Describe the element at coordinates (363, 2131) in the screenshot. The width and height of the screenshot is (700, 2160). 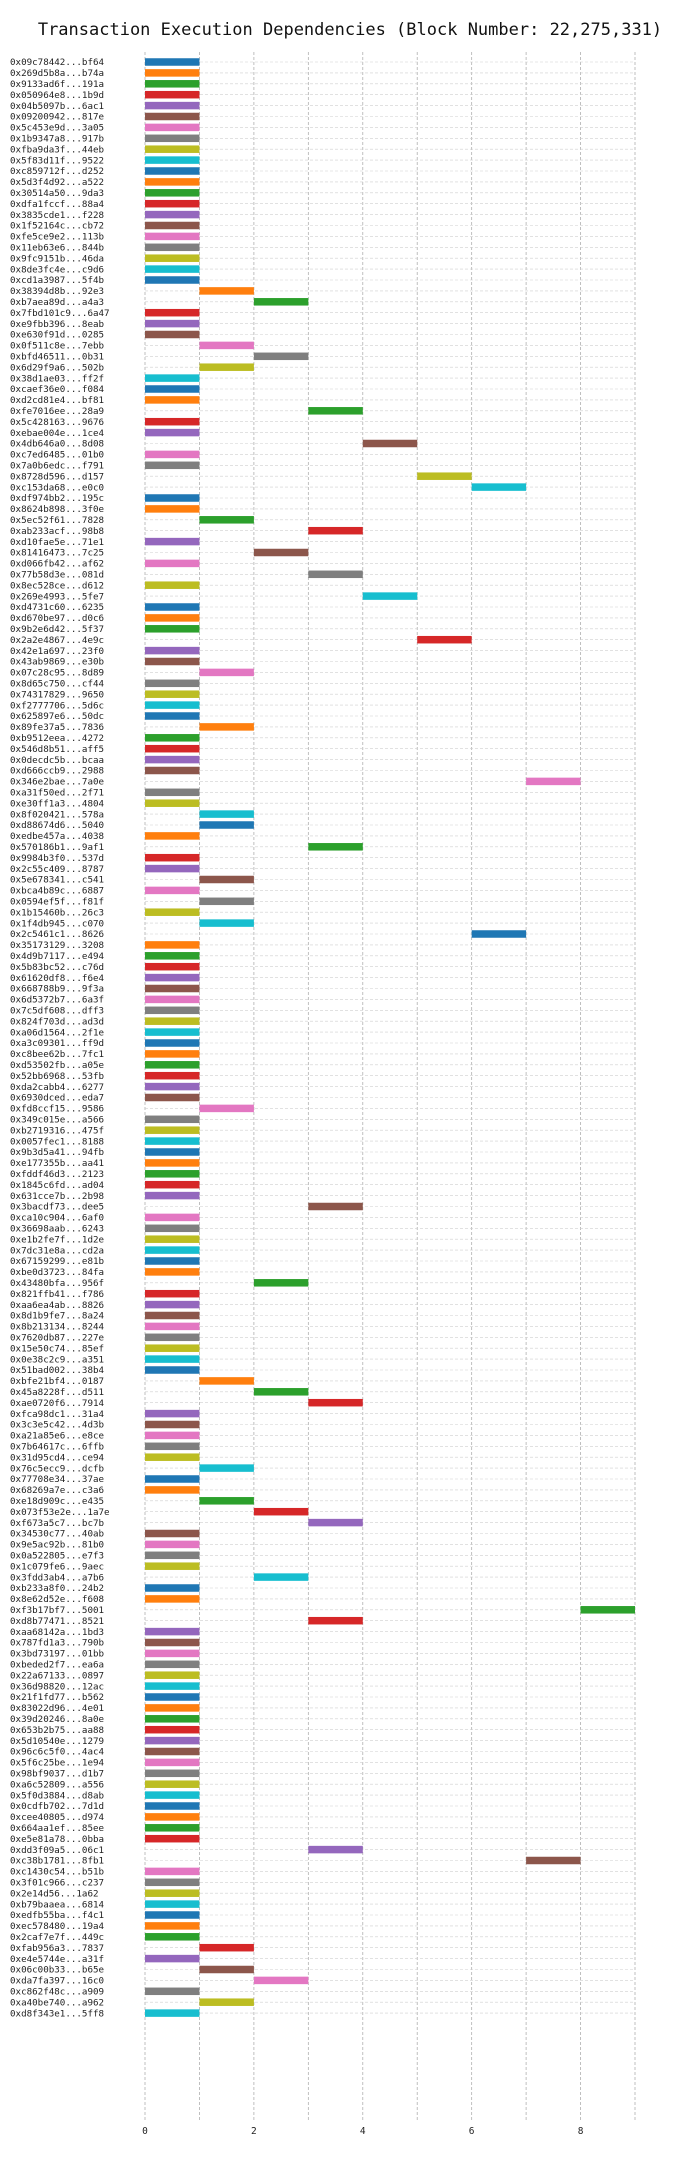
I see `x-tick-label: 4` at that location.